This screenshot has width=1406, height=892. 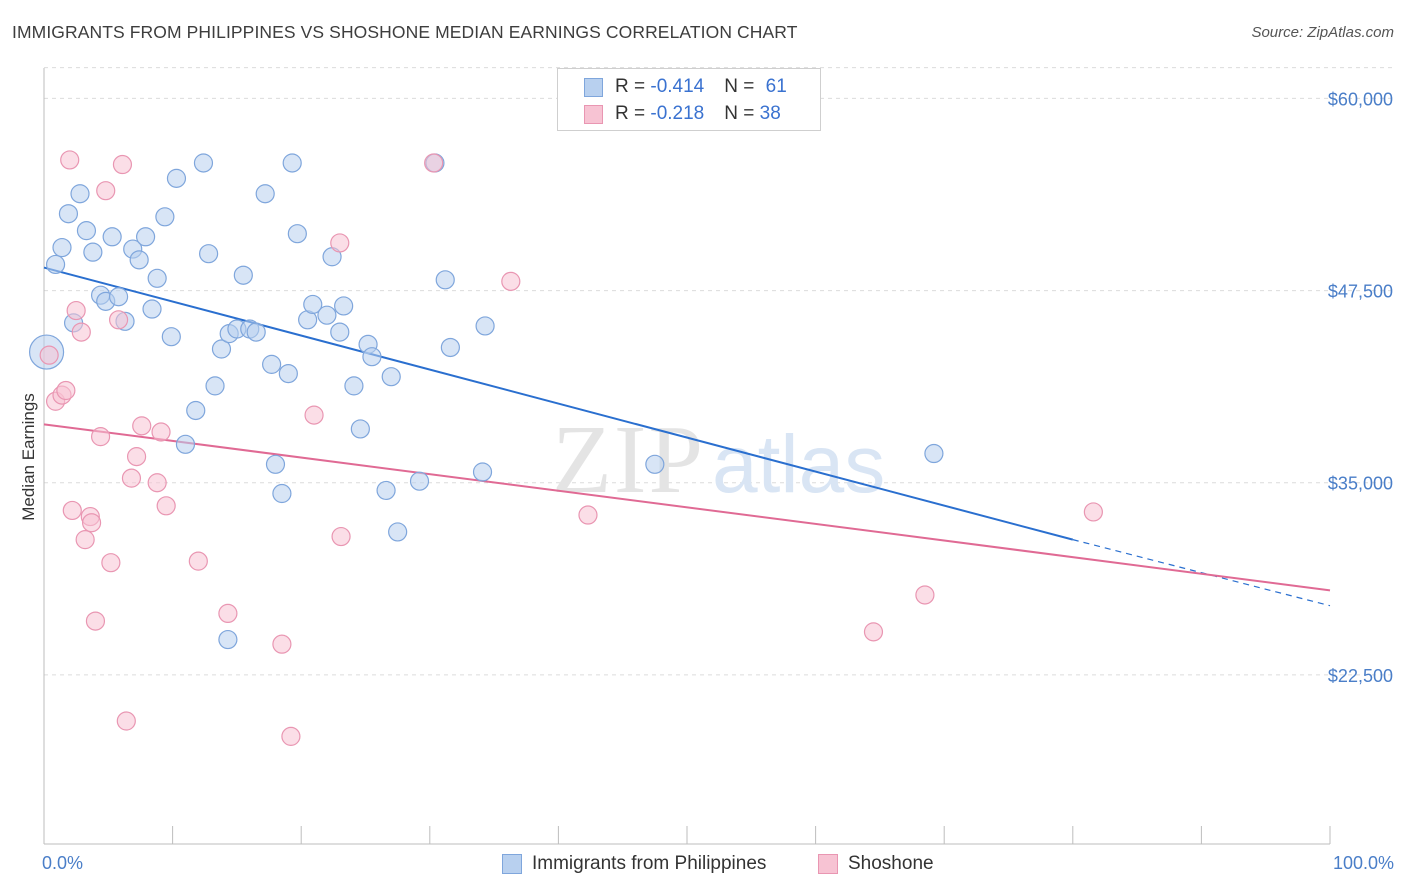 What do you see at coordinates (628, 460) in the screenshot?
I see `watermark-zip: ZIP` at bounding box center [628, 460].